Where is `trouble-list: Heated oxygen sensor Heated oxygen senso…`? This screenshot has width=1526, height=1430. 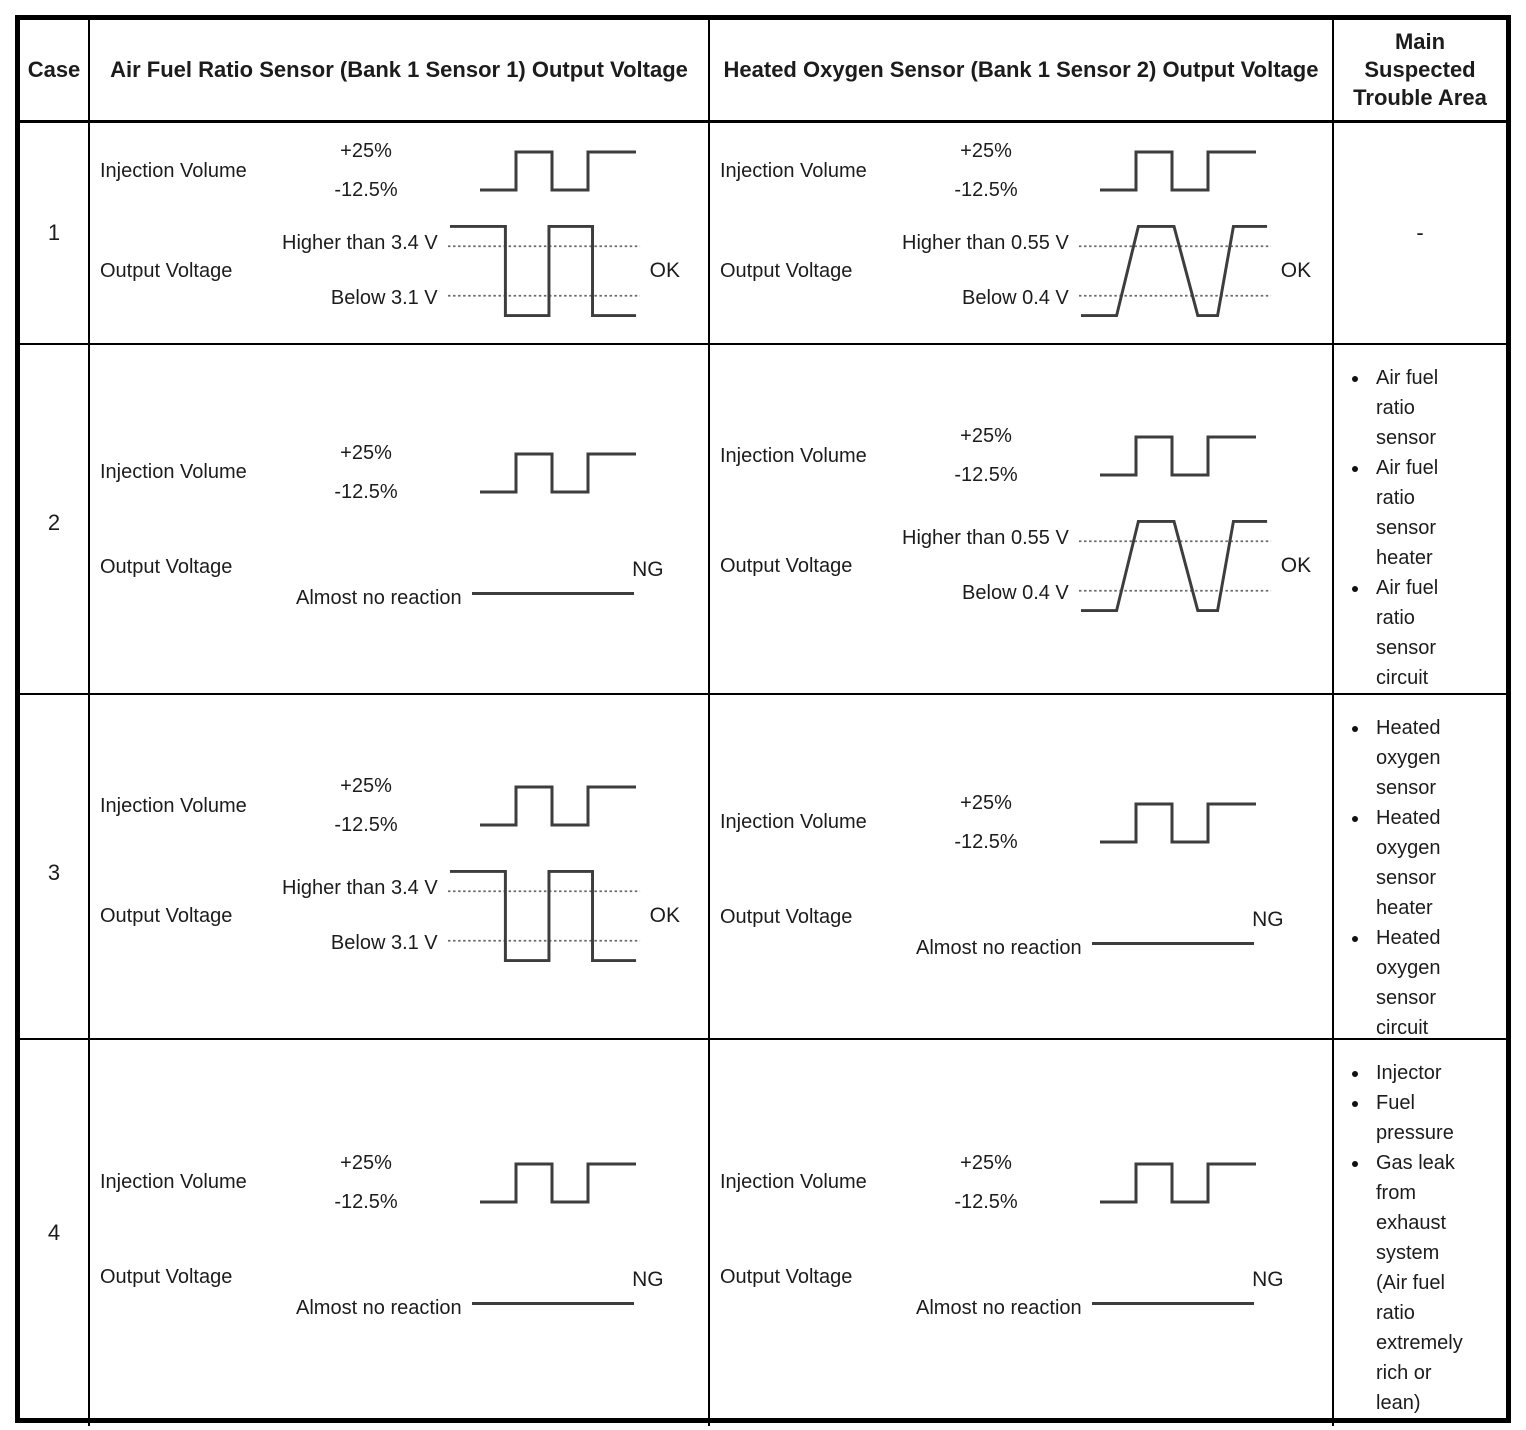 trouble-list: Heated oxygen sensor Heated oxygen senso… is located at coordinates (1422, 878).